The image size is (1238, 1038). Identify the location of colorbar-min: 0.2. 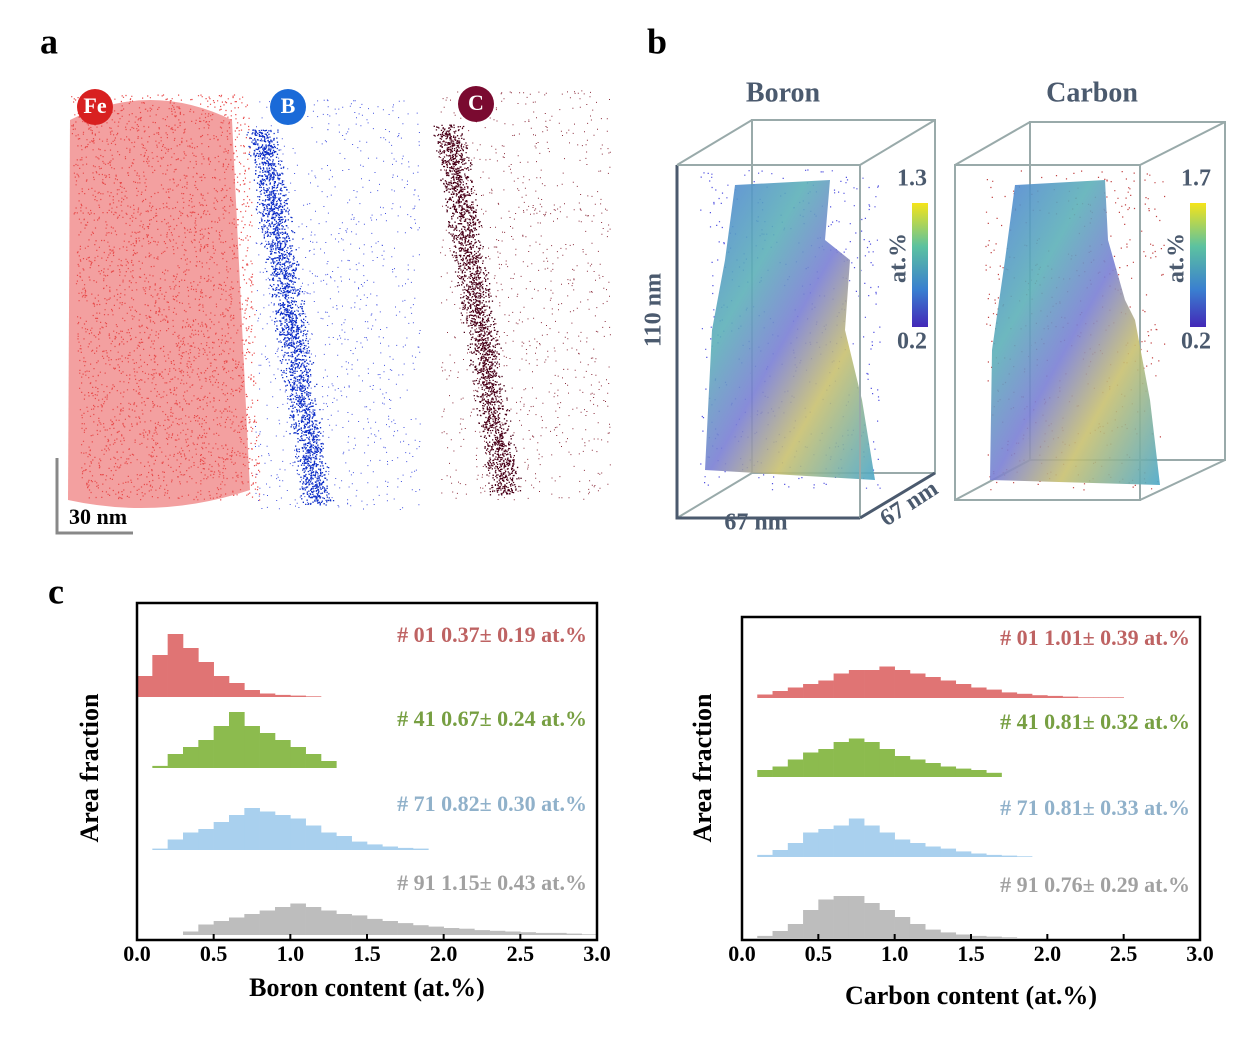
(912, 342).